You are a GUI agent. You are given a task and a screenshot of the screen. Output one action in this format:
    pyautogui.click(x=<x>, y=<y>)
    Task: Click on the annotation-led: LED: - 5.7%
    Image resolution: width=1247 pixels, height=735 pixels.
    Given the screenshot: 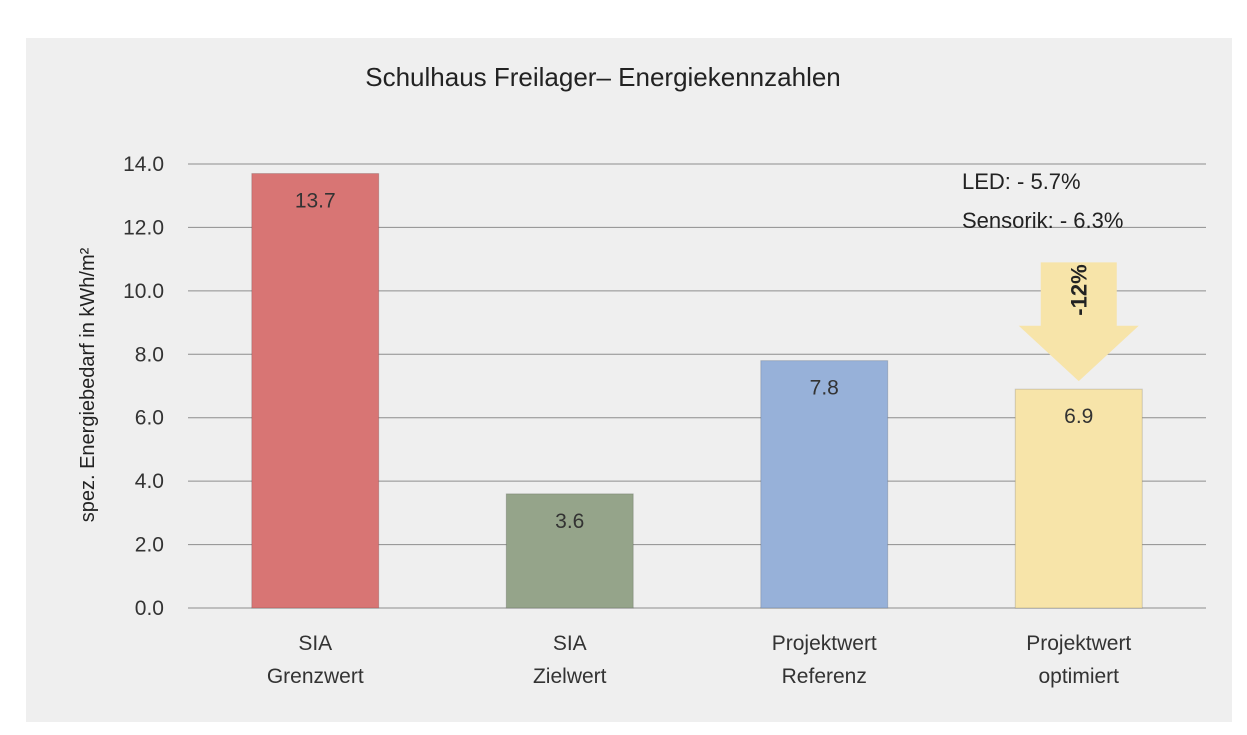 What is the action you would take?
    pyautogui.click(x=1021, y=181)
    